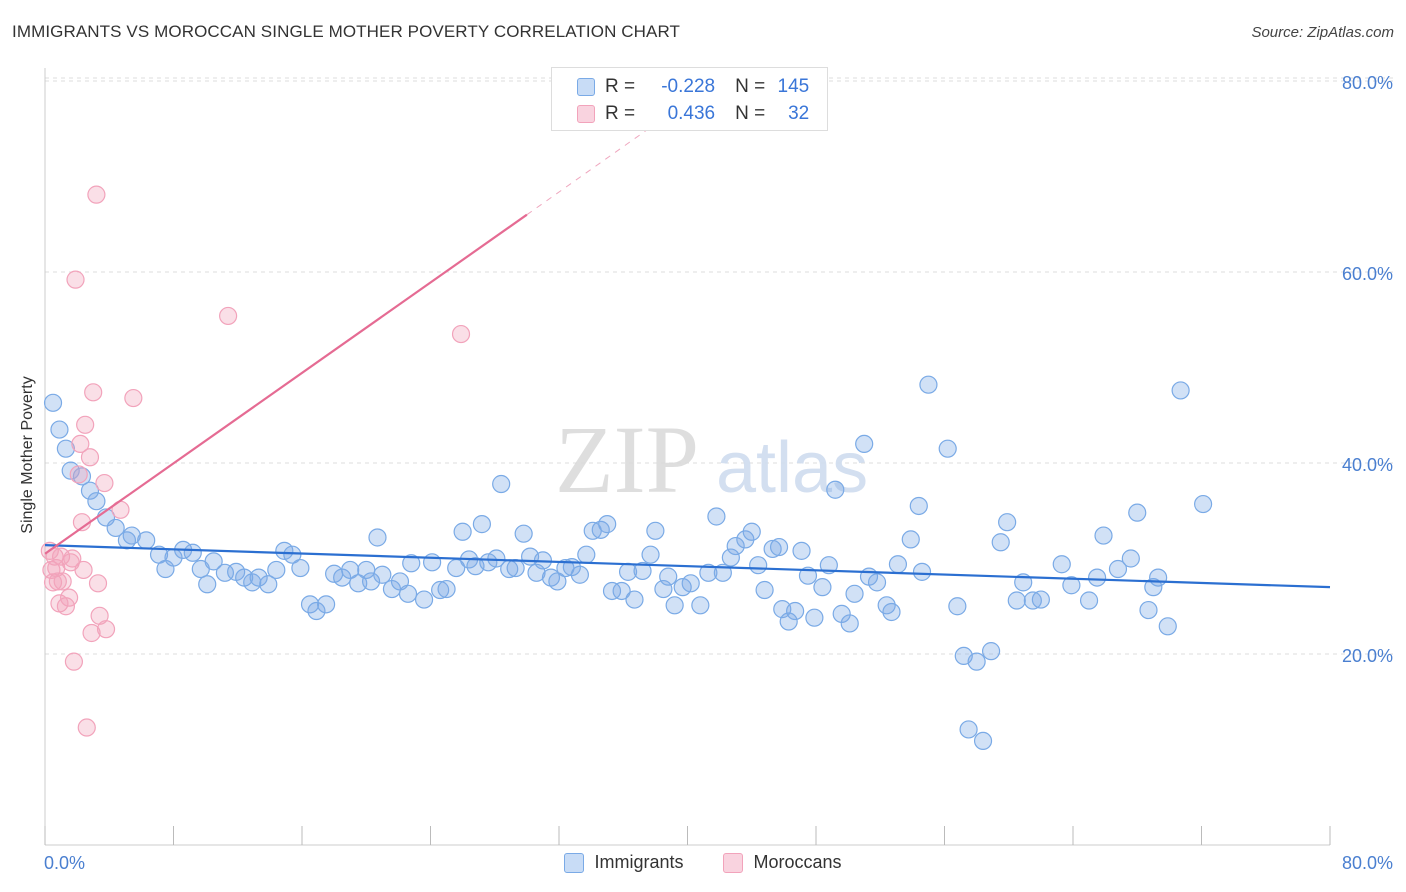 The height and width of the screenshot is (892, 1406). I want to click on legend-label-moroccans: Moroccans, so click(797, 862).